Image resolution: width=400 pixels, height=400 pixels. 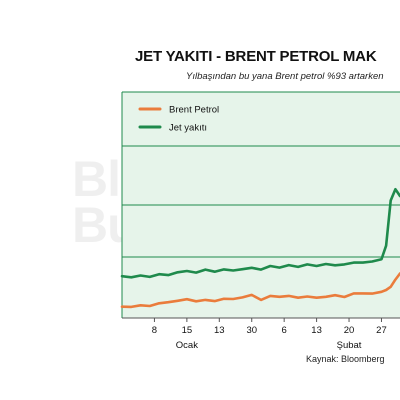 I want to click on legend-label: Jet yakıtı, so click(x=188, y=128).